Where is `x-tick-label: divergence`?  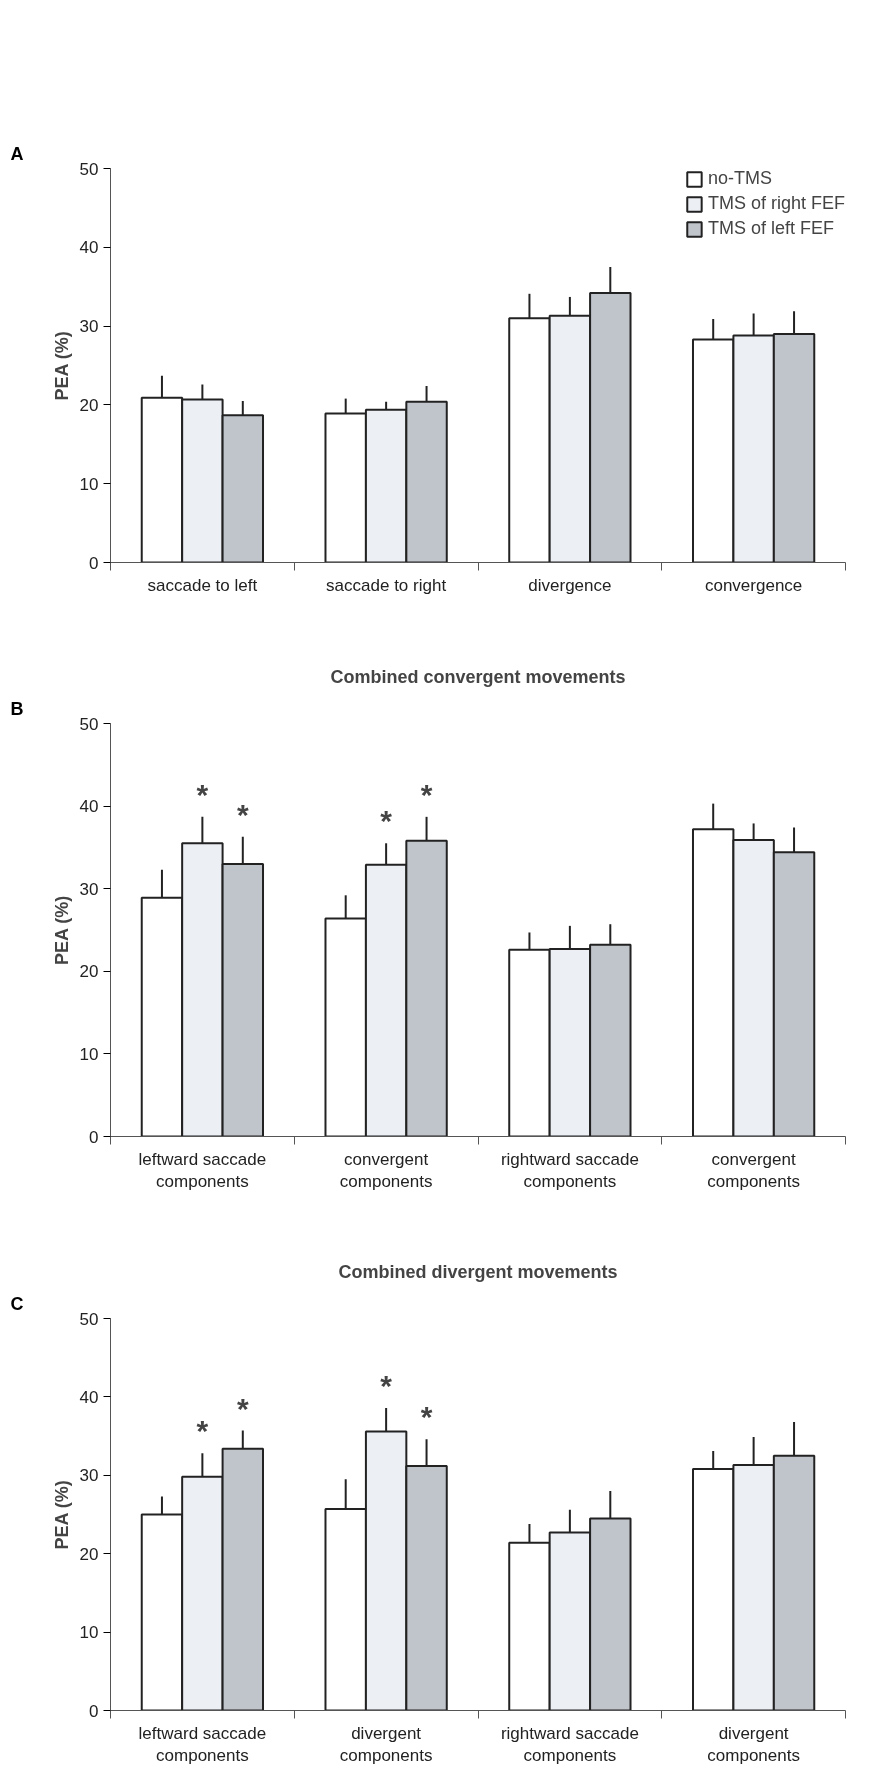
x-tick-label: divergence is located at coordinates (570, 585).